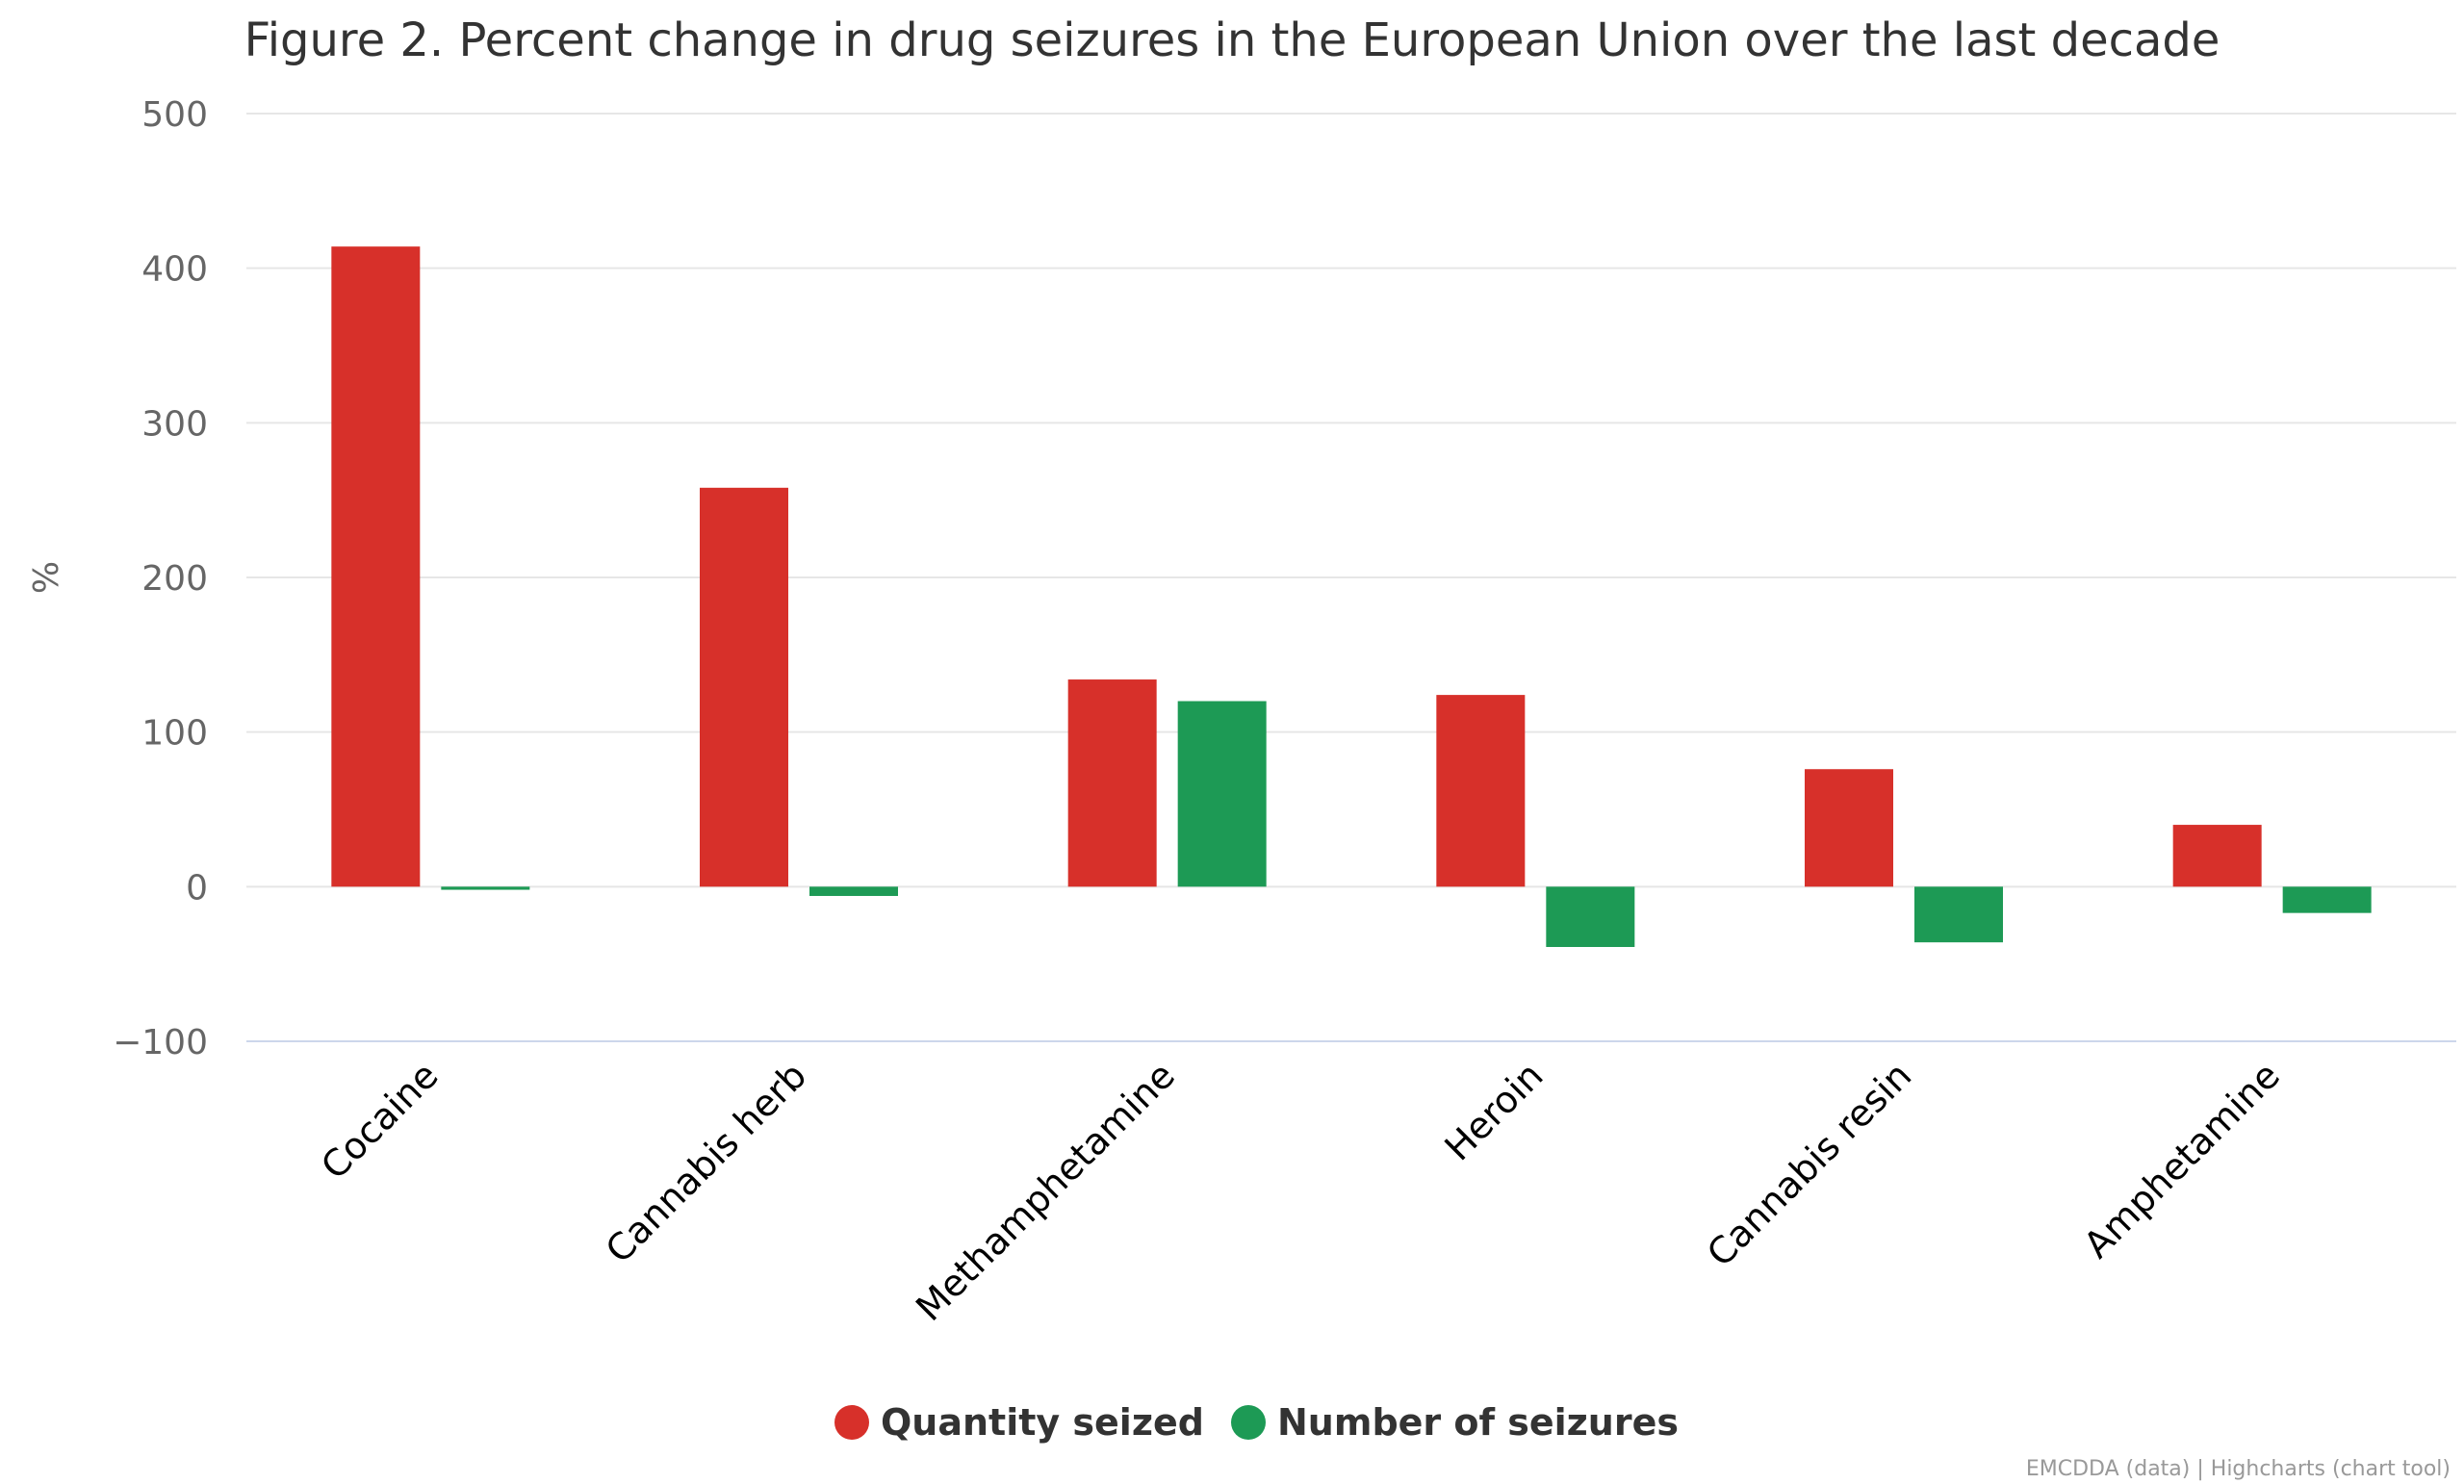 This screenshot has height=1484, width=2464. Describe the element at coordinates (1481, 791) in the screenshot. I see `bar-quantity-seized-heroin` at that location.